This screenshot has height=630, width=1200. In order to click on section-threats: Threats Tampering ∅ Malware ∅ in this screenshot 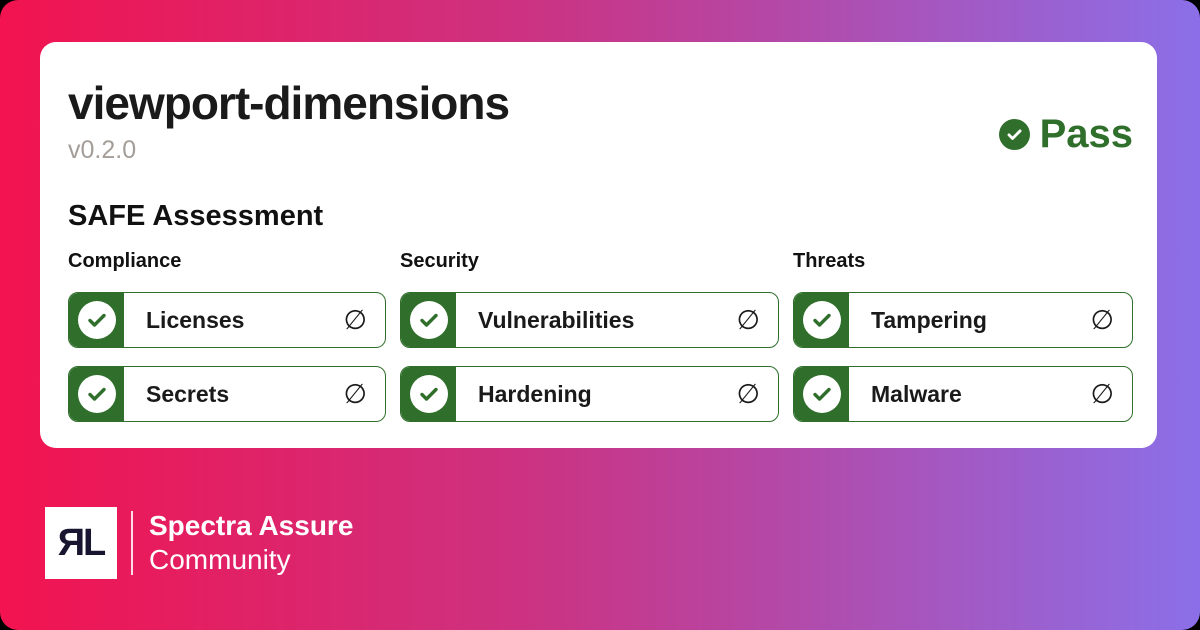, I will do `click(963, 336)`.